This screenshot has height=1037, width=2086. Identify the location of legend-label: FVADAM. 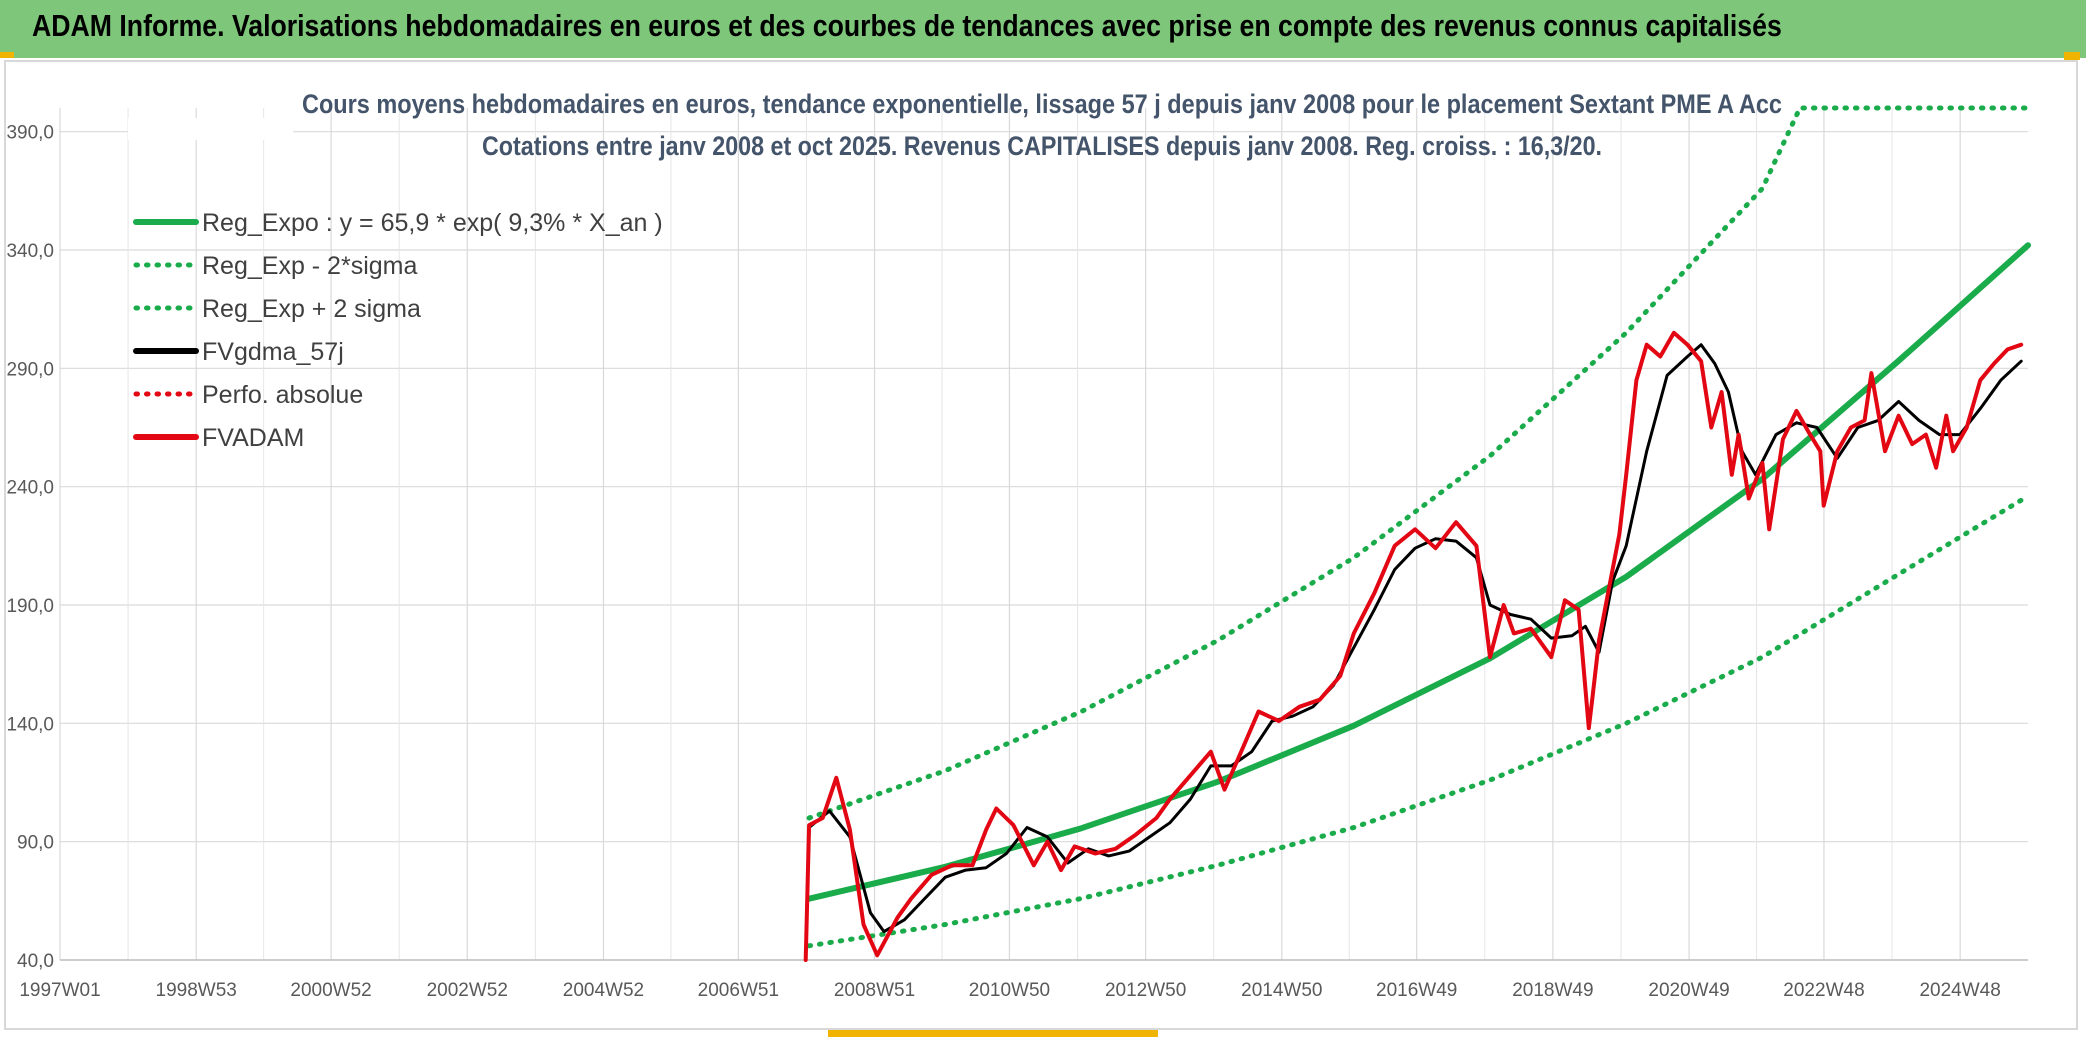
(253, 438).